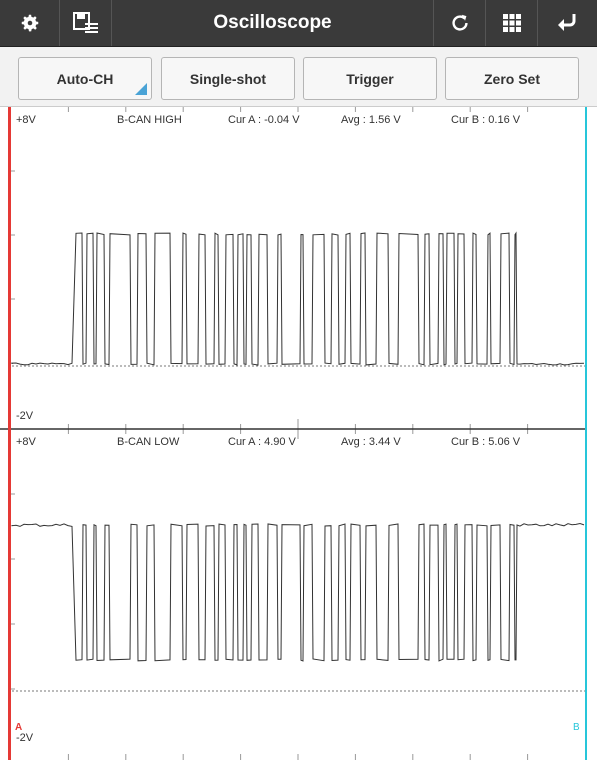 This screenshot has width=597, height=760. I want to click on ch1-avg: Avg : 1.56 V, so click(371, 120).